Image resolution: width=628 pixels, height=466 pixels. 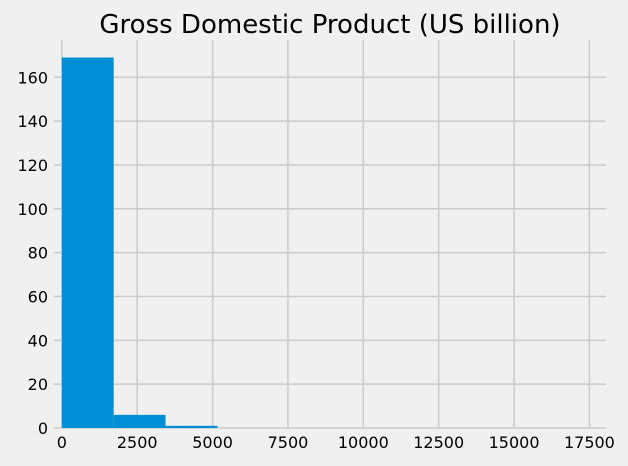 I want to click on x-tick-label-5000: 5000, so click(x=212, y=442).